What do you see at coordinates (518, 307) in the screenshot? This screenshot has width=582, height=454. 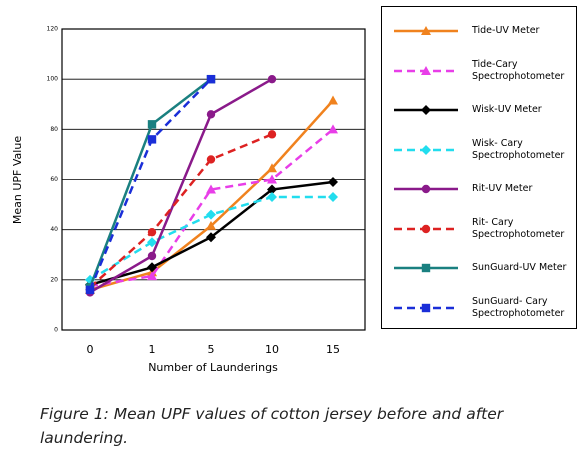 I see `legend-label: SunGuard- Cary Spectrophotometer` at bounding box center [518, 307].